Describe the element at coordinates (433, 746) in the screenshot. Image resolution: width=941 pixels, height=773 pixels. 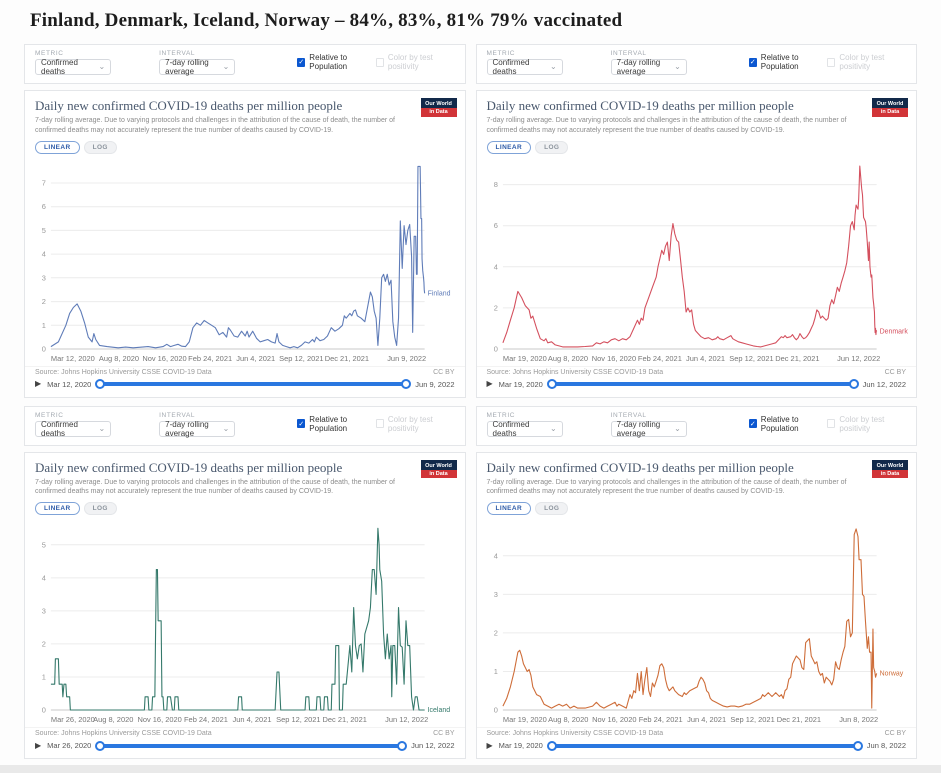
I see `timeline-end-date: Jun 12, 2022` at that location.